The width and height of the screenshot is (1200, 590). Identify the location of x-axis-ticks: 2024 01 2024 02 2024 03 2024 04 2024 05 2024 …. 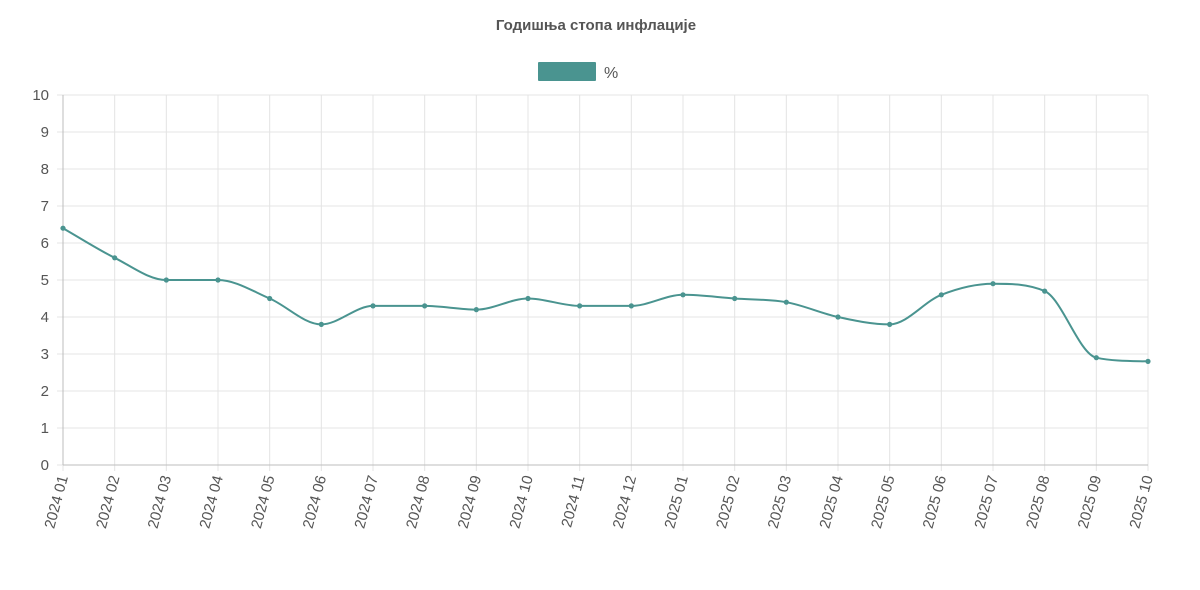
(598, 502).